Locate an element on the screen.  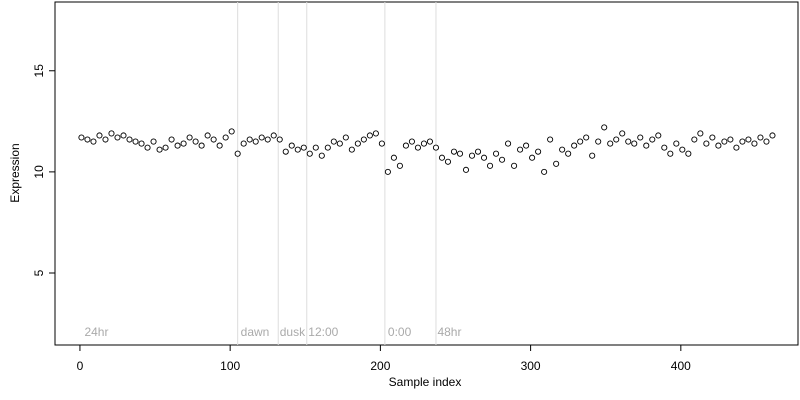
annotation: 24hr is located at coordinates (96, 332).